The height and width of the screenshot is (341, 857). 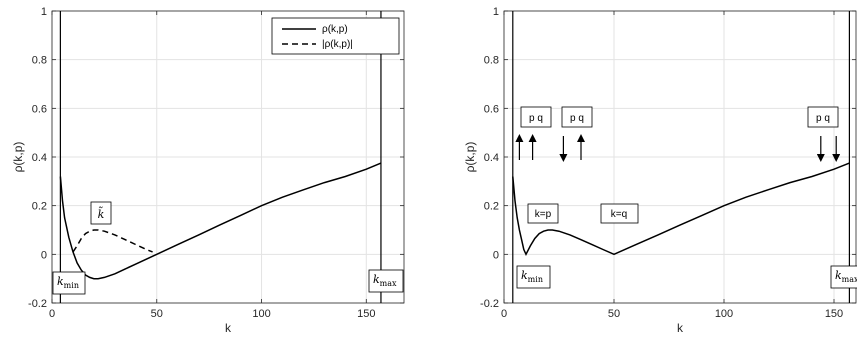 I want to click on annotation-kq: k=q, so click(x=619, y=214).